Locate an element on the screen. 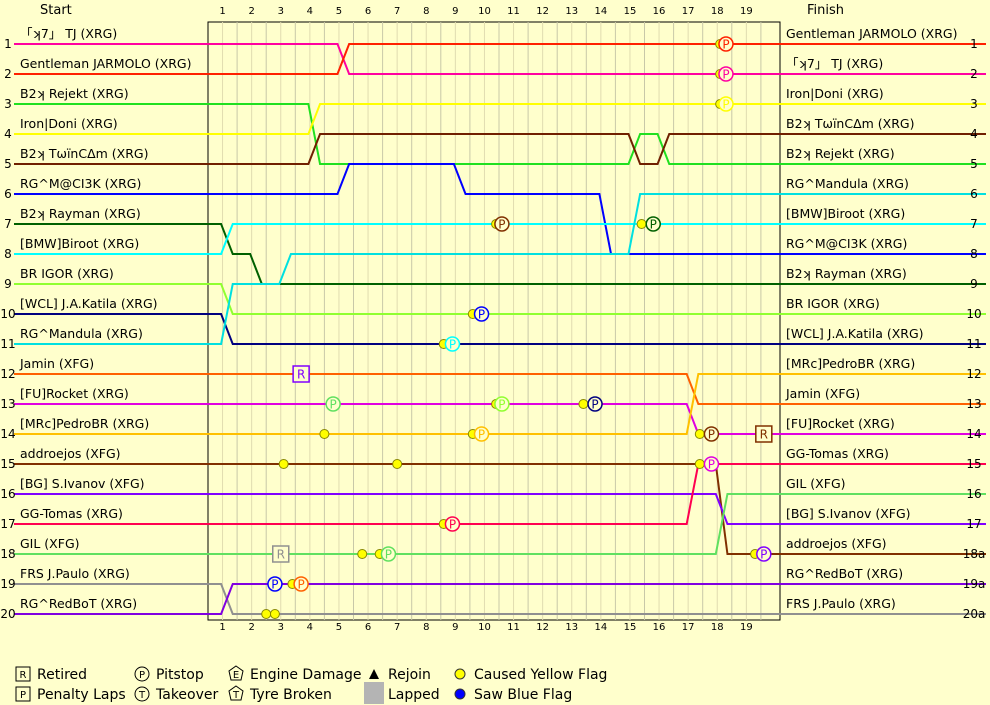  position-number-right: 14 is located at coordinates (973, 434).